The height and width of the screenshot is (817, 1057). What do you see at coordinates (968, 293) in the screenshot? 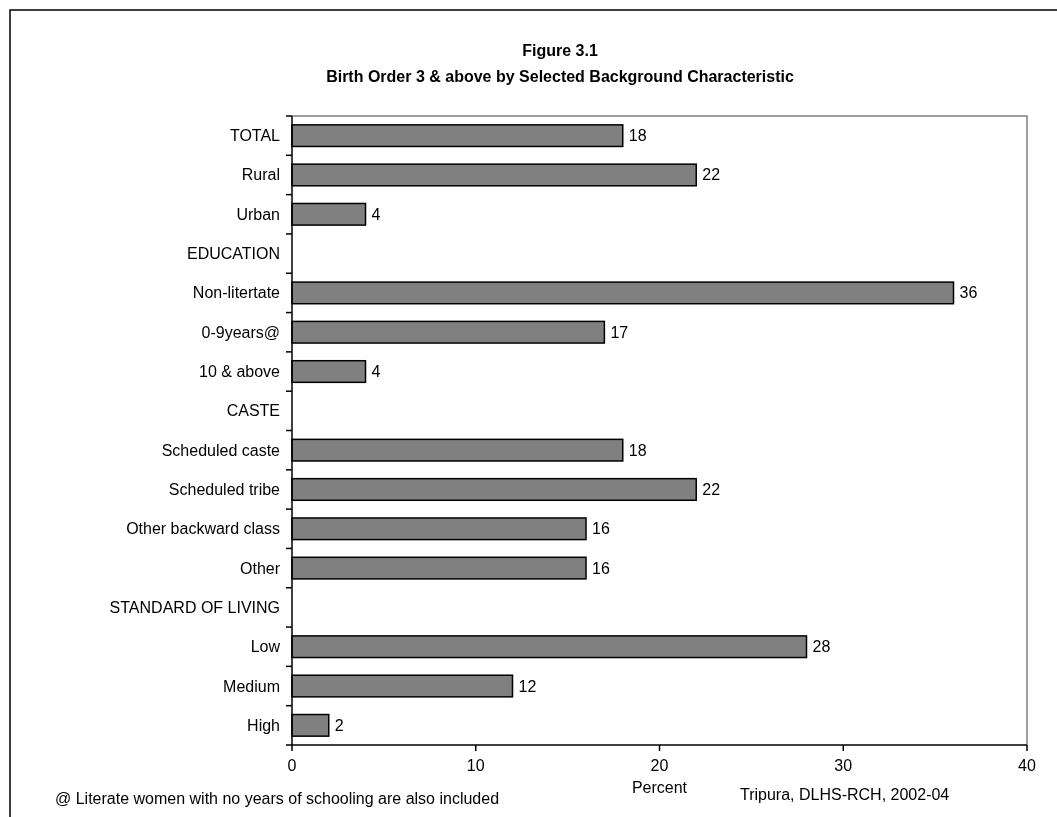
I see `data-label: 36` at bounding box center [968, 293].